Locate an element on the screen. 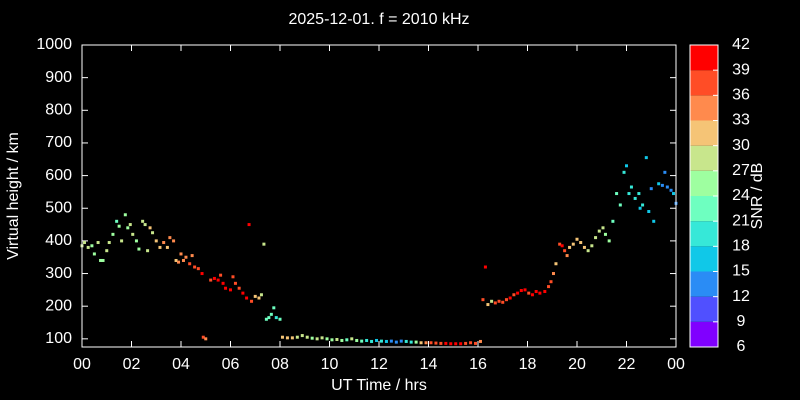  y-tick-label: 100 is located at coordinates (58, 338).